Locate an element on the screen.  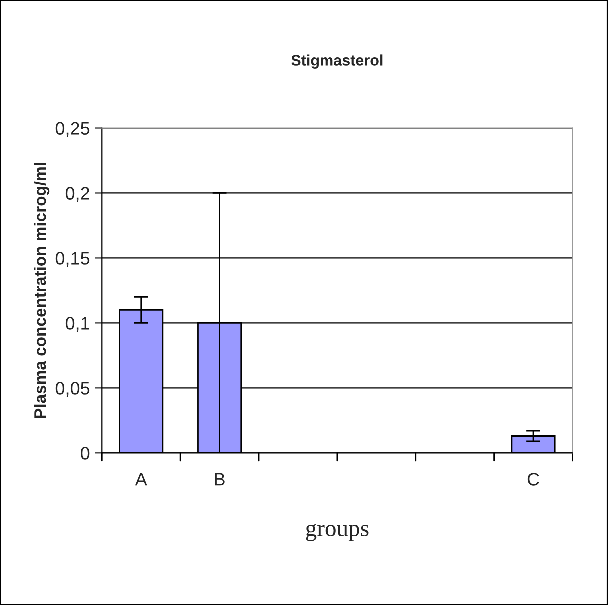
y-axis-title: Plasma concentration microg/ml is located at coordinates (42, 290).